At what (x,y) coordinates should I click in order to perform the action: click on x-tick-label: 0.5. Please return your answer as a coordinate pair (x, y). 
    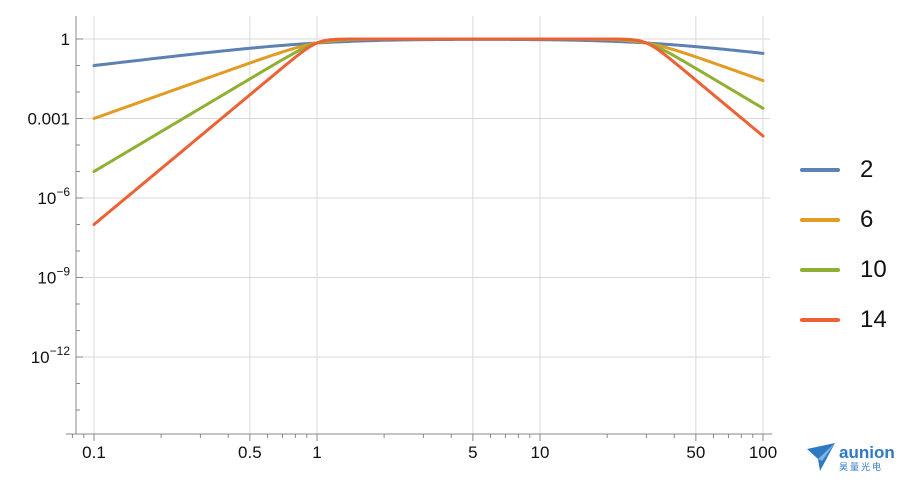
    Looking at the image, I should click on (250, 452).